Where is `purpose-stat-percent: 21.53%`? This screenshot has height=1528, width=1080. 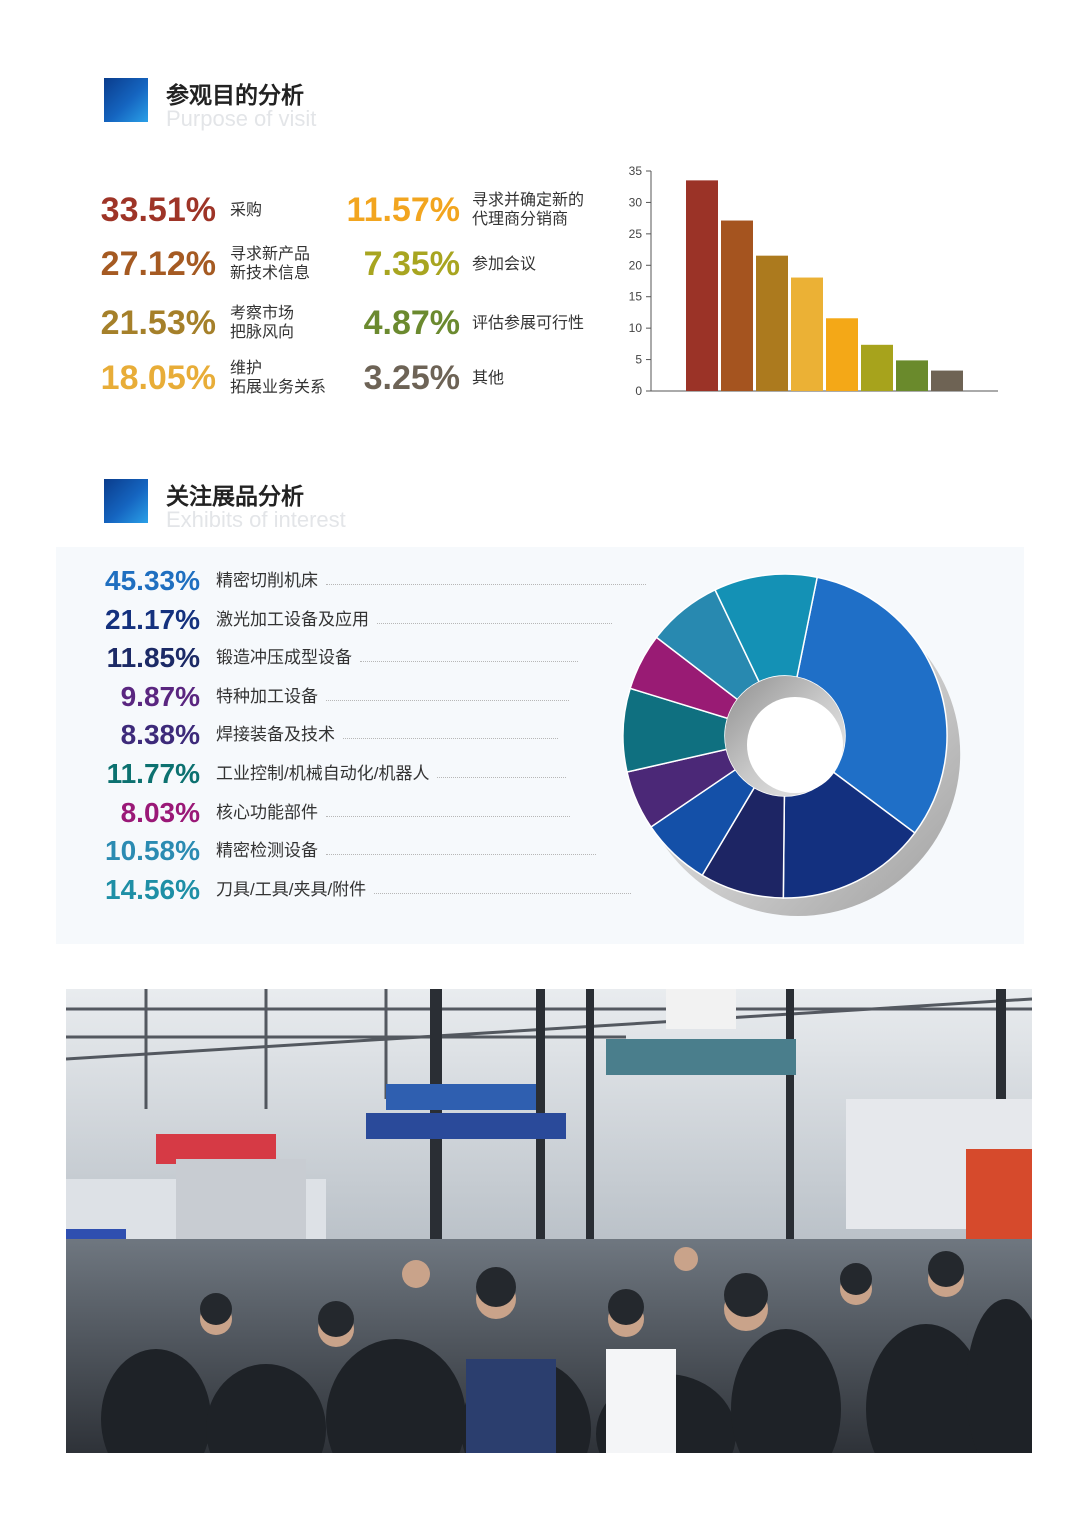 purpose-stat-percent: 21.53% is located at coordinates (158, 323).